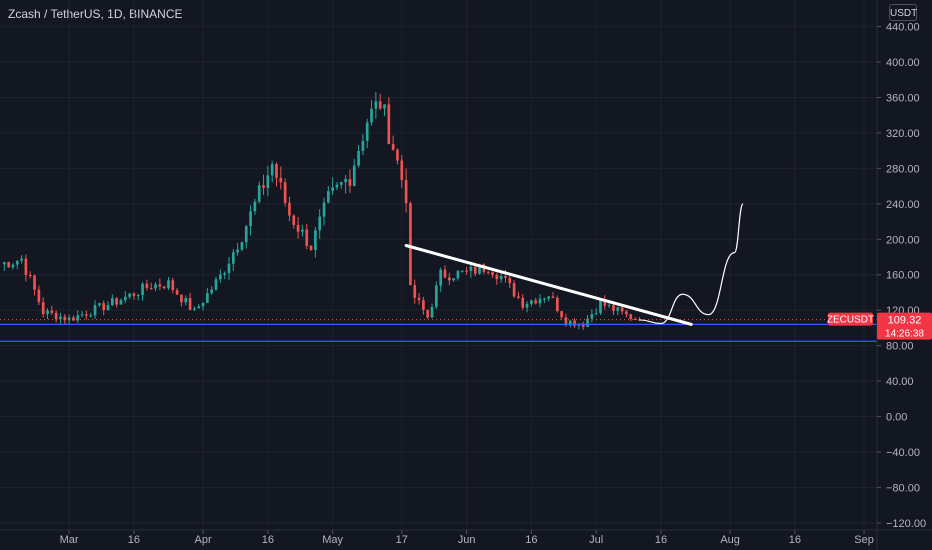 This screenshot has height=550, width=932. Describe the element at coordinates (115, 14) in the screenshot. I see `interval-label: 1D` at that location.